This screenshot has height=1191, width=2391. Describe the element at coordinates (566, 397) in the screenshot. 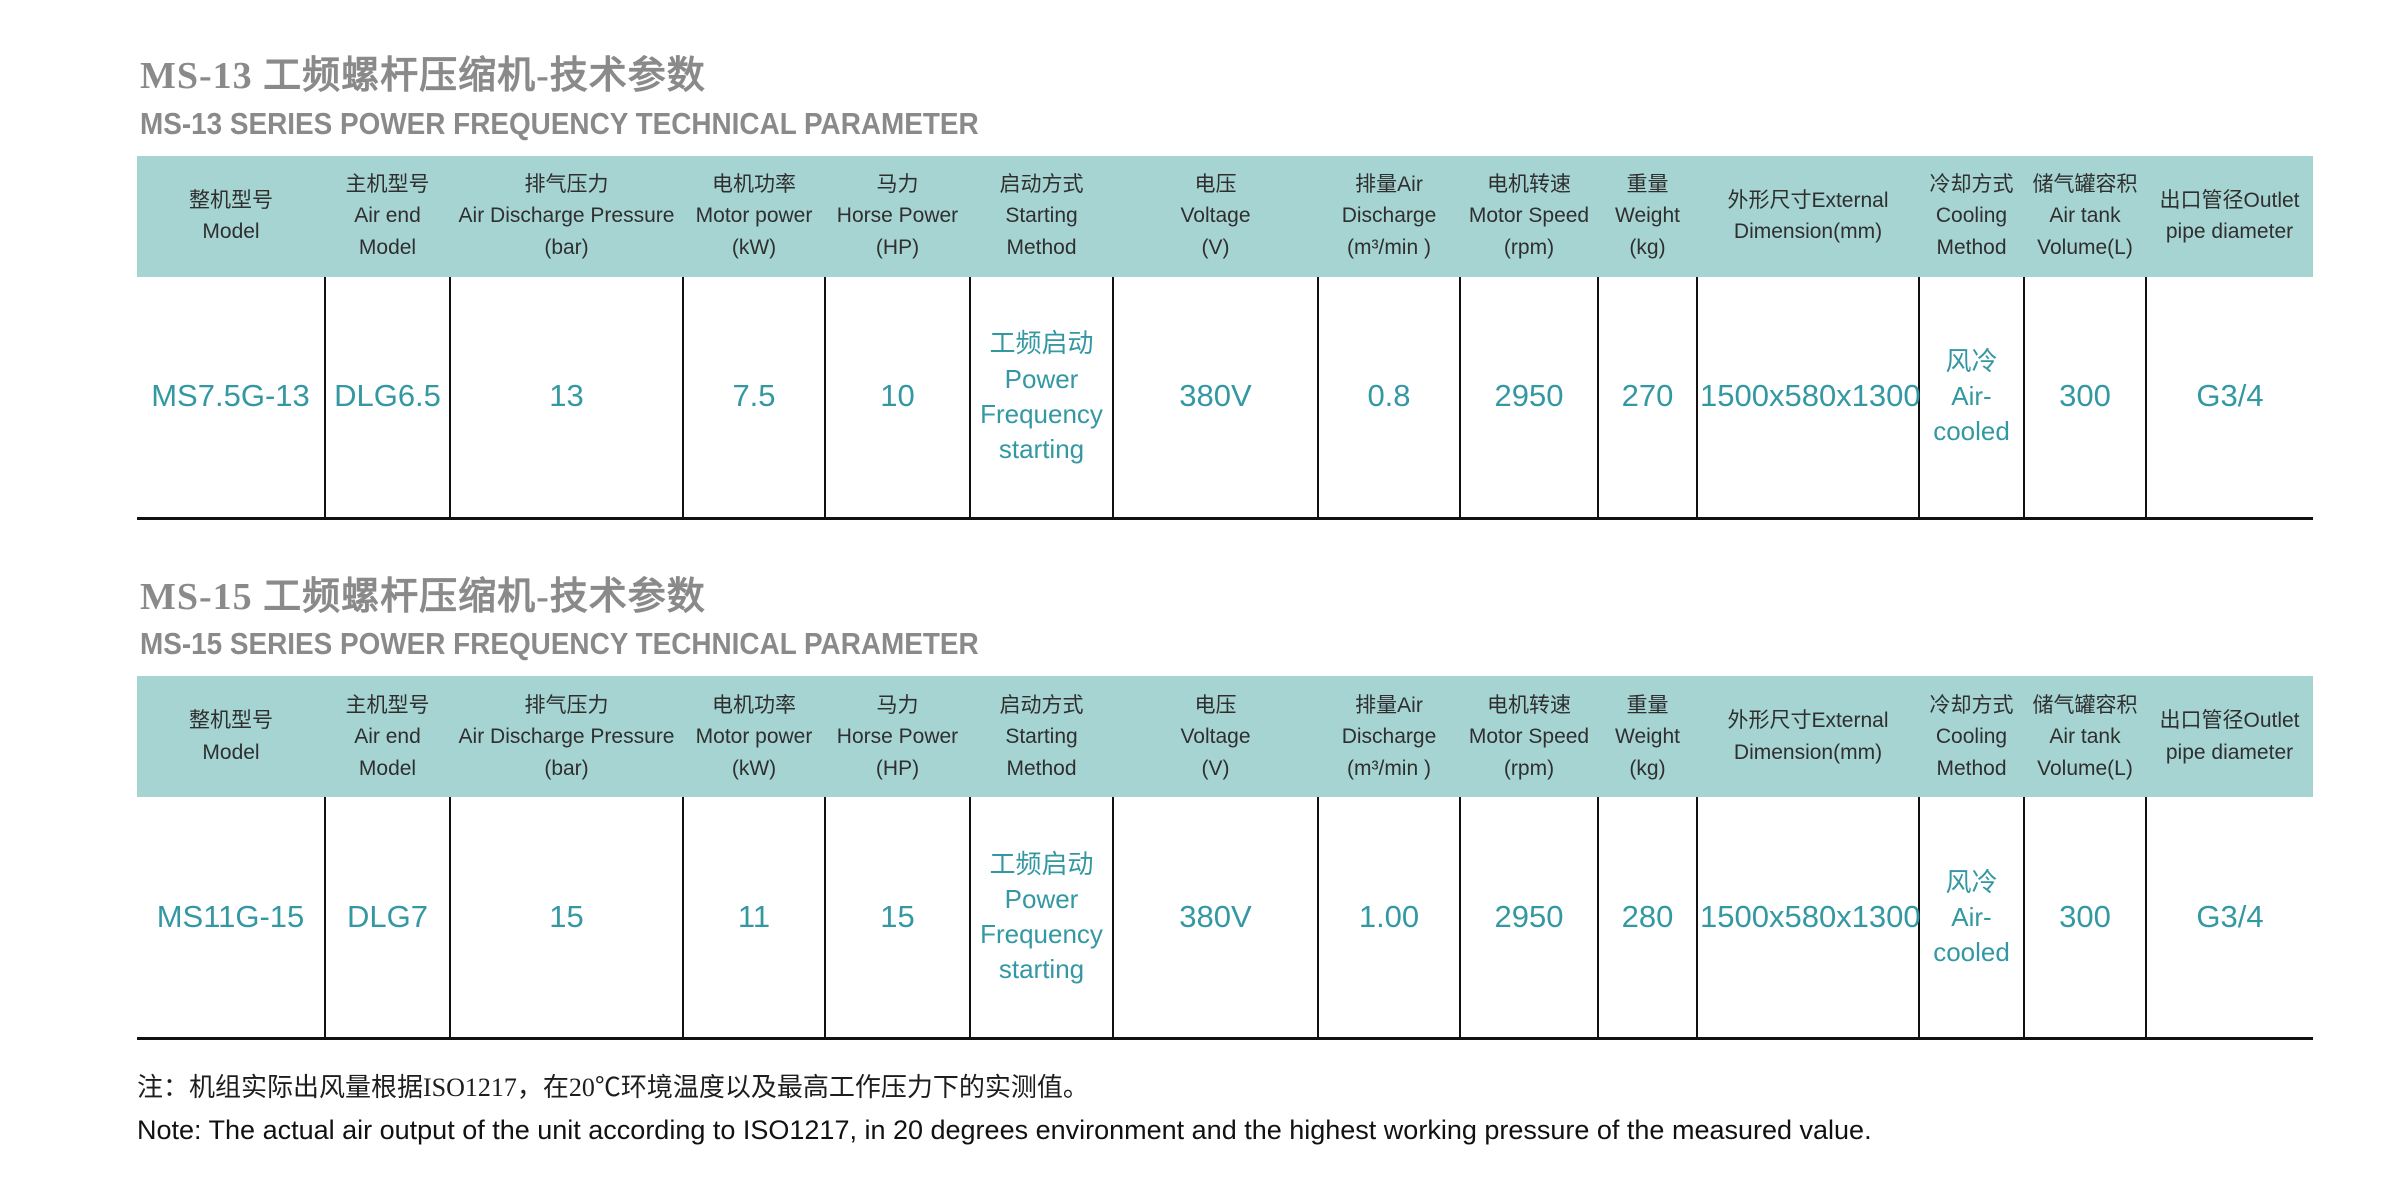

I see `cell-air-discharge-pressure: 13` at that location.